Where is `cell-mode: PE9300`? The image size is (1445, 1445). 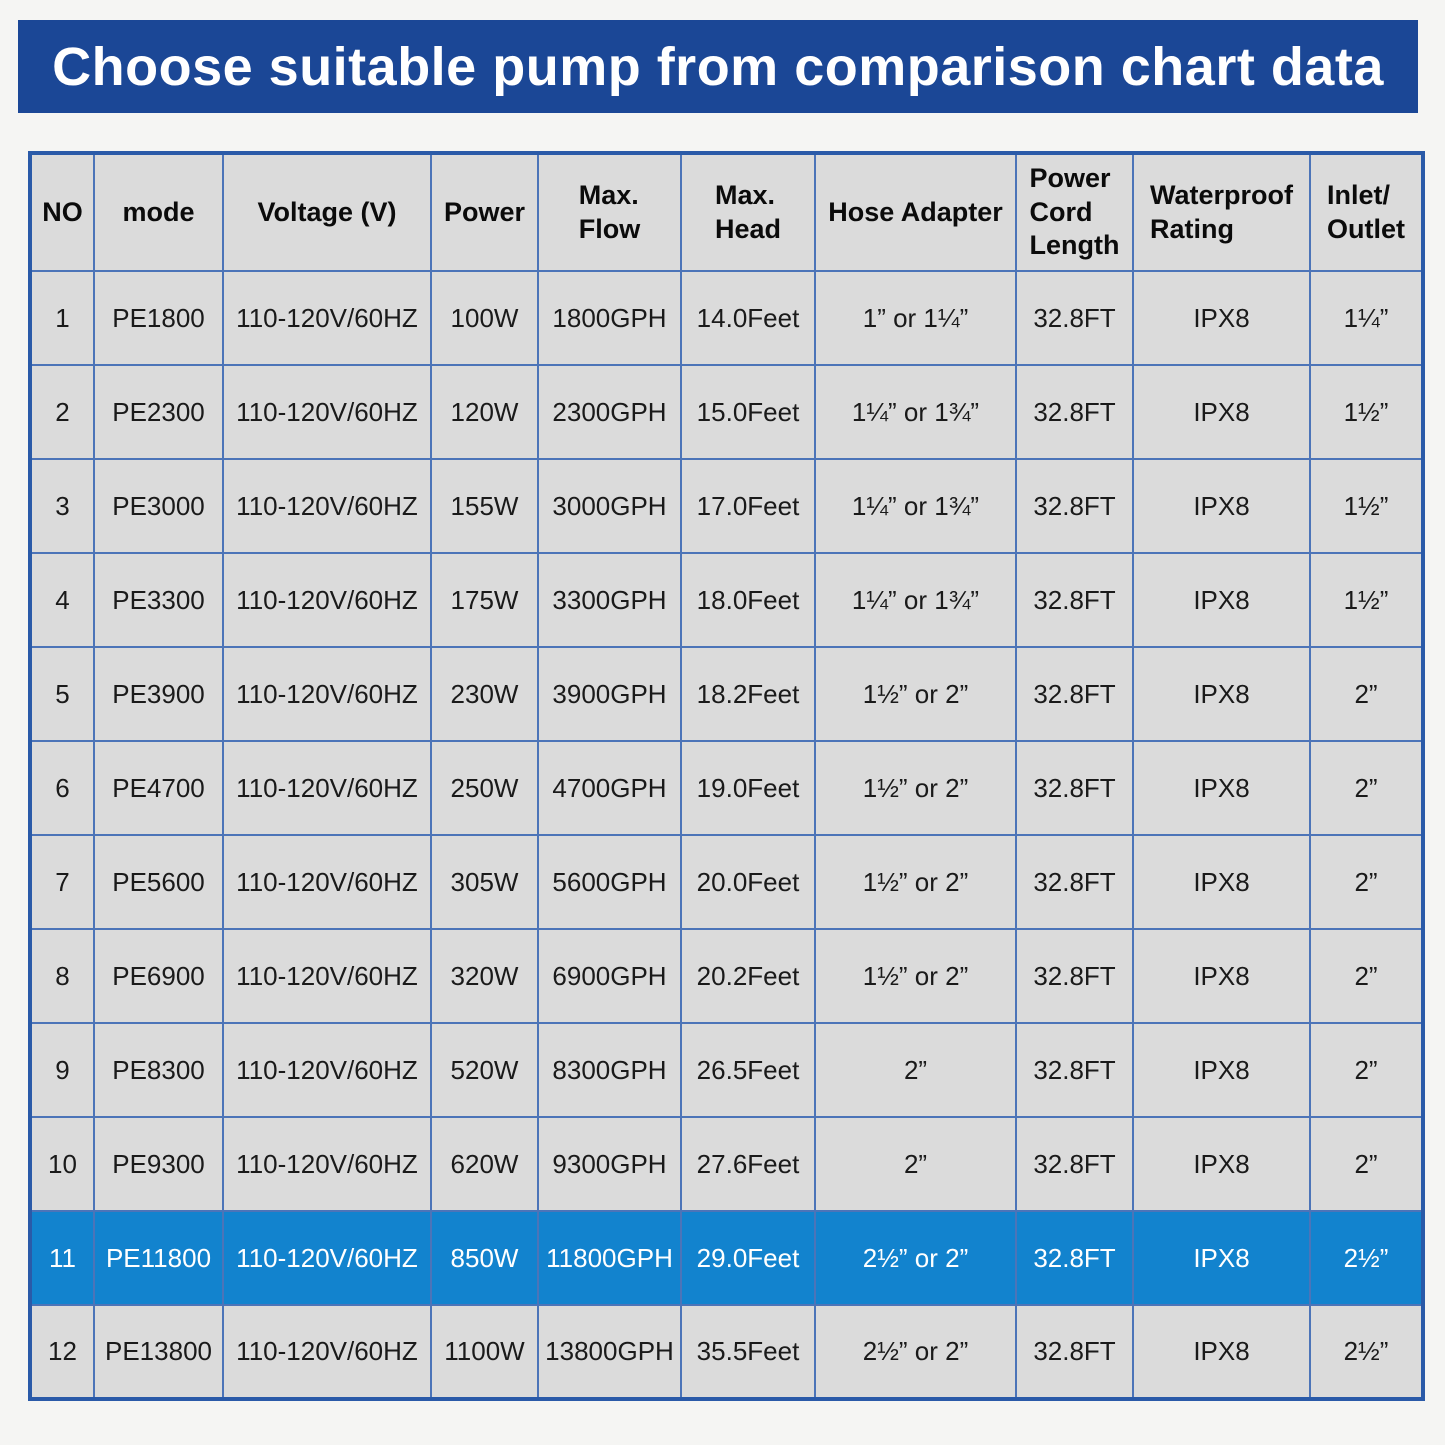 cell-mode: PE9300 is located at coordinates (158, 1164).